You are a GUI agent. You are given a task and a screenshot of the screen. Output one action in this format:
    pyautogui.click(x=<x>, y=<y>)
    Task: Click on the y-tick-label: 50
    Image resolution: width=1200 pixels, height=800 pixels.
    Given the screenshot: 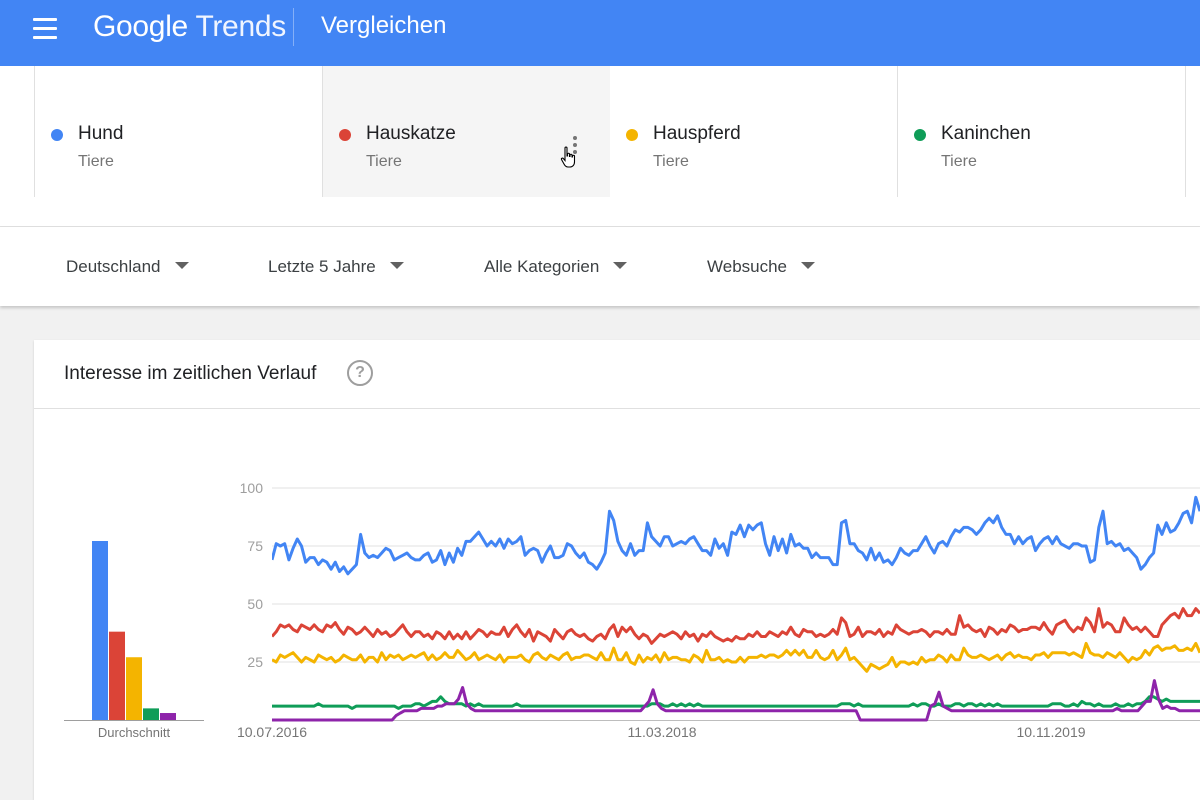 What is the action you would take?
    pyautogui.click(x=255, y=604)
    